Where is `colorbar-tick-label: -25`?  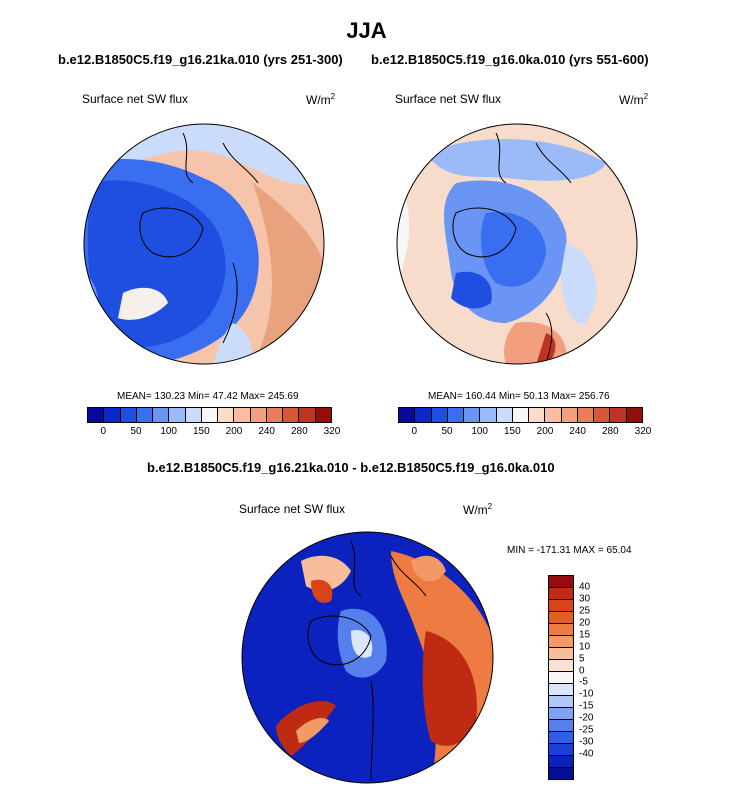 colorbar-tick-label: -25 is located at coordinates (586, 730).